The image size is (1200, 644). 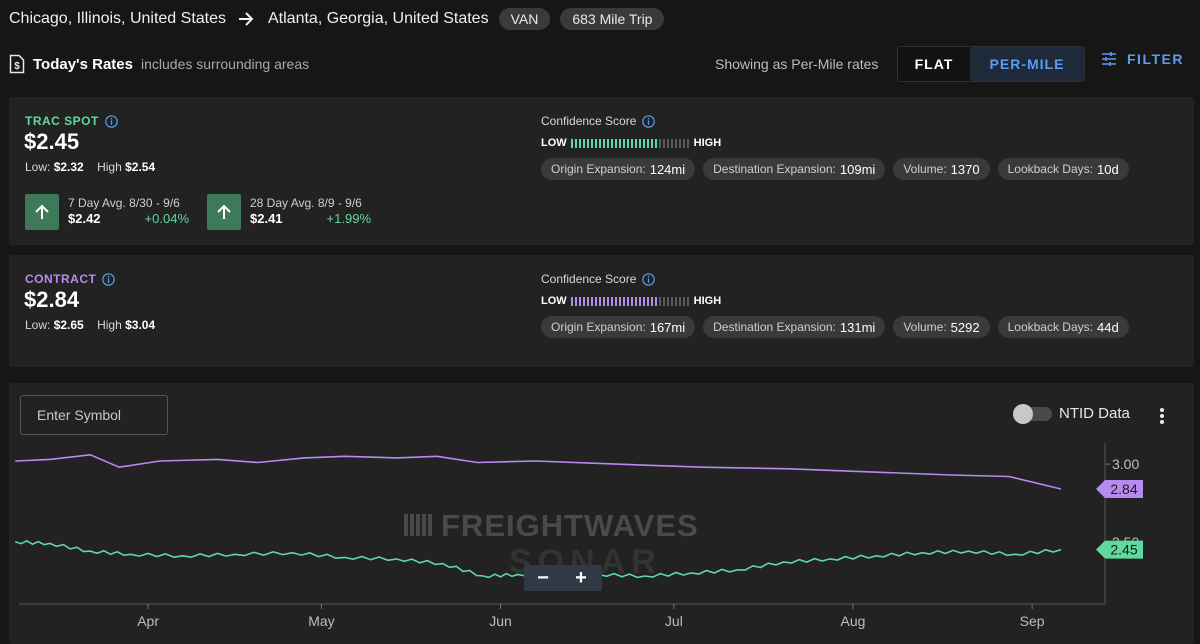 What do you see at coordinates (225, 64) in the screenshot?
I see `rates-subtitle: includes surrounding areas` at bounding box center [225, 64].